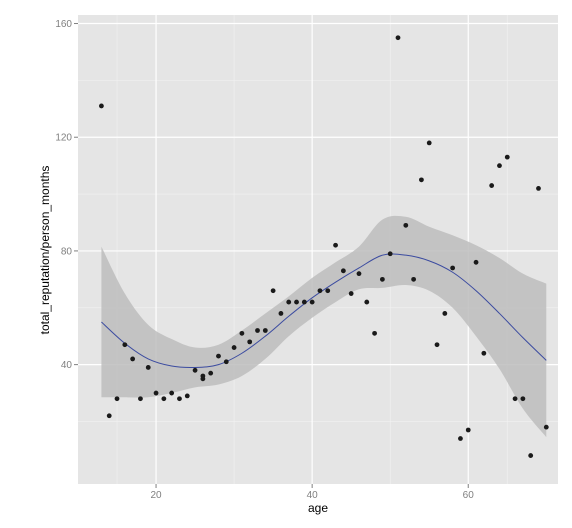 The width and height of the screenshot is (572, 528). I want to click on y-tick-label: 80, so click(67, 251).